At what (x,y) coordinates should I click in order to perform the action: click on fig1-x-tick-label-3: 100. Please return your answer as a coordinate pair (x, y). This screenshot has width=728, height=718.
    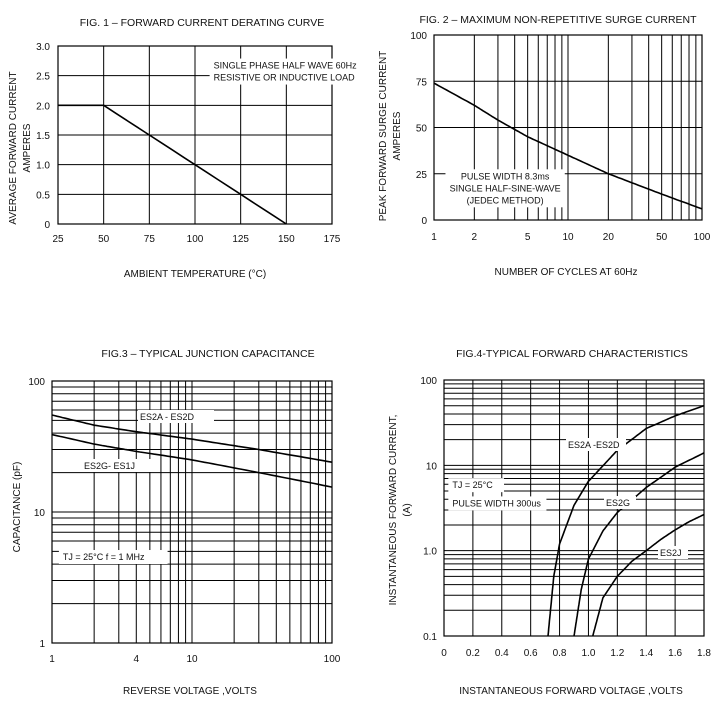
    Looking at the image, I should click on (195, 239).